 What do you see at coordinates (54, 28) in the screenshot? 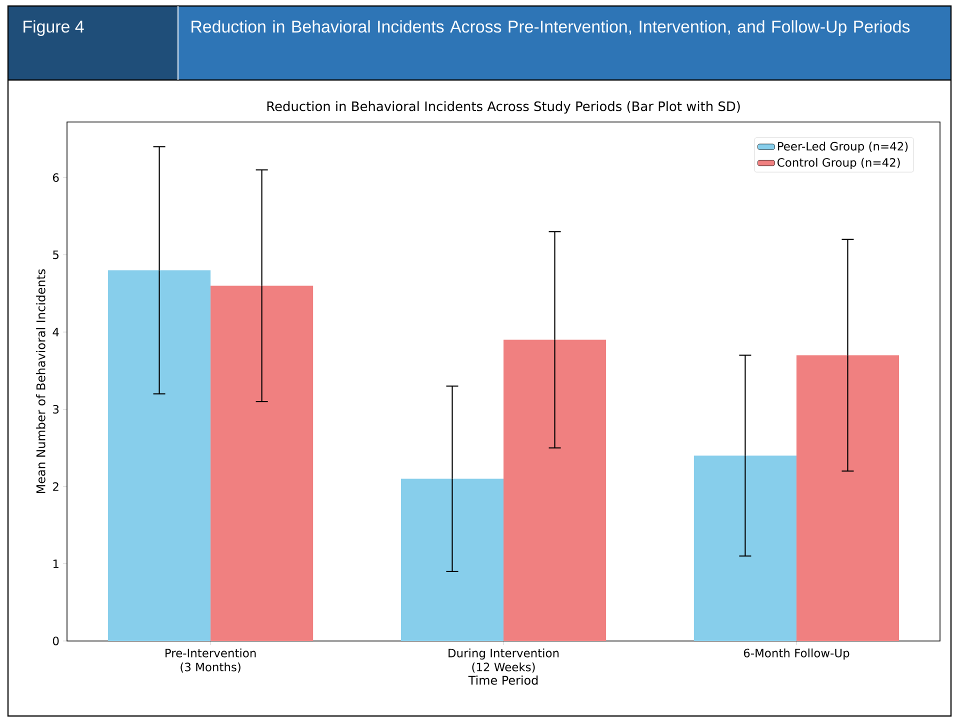
I see `caption: Figure 4` at bounding box center [54, 28].